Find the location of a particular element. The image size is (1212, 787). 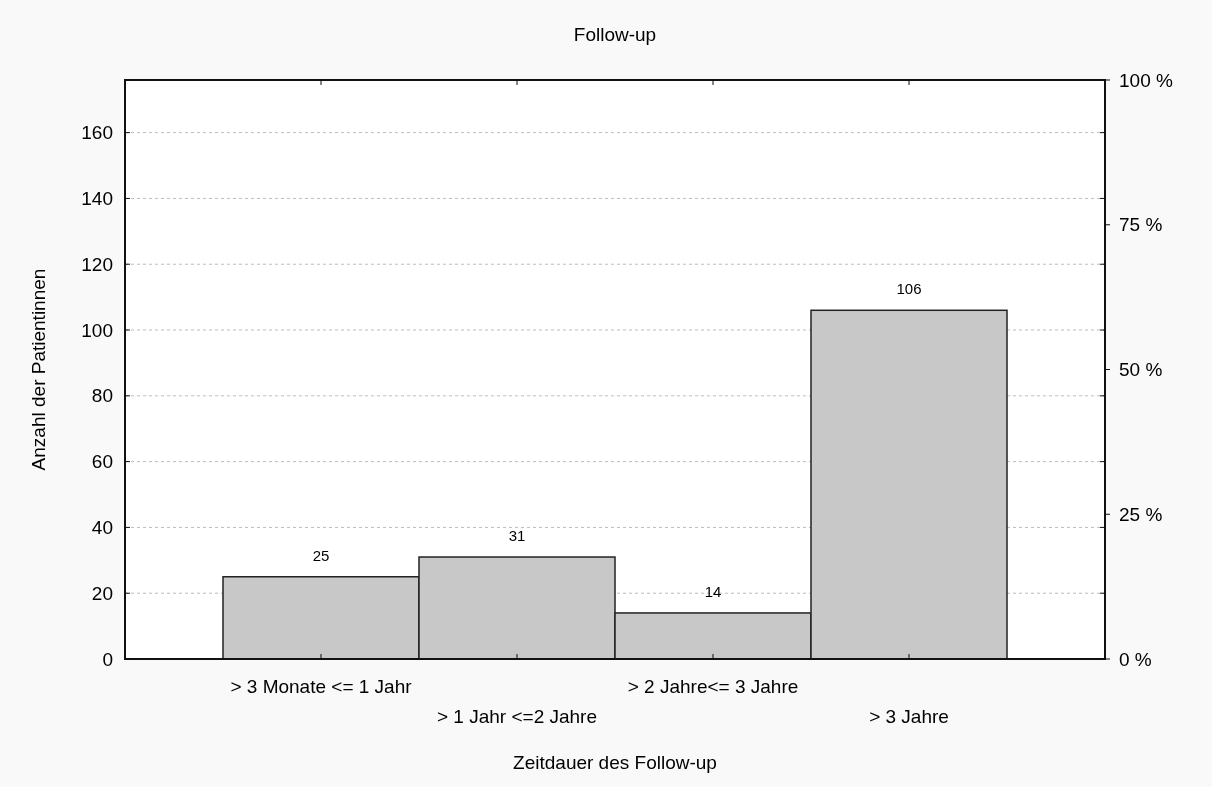

y-tick-label: 100 is located at coordinates (97, 330).